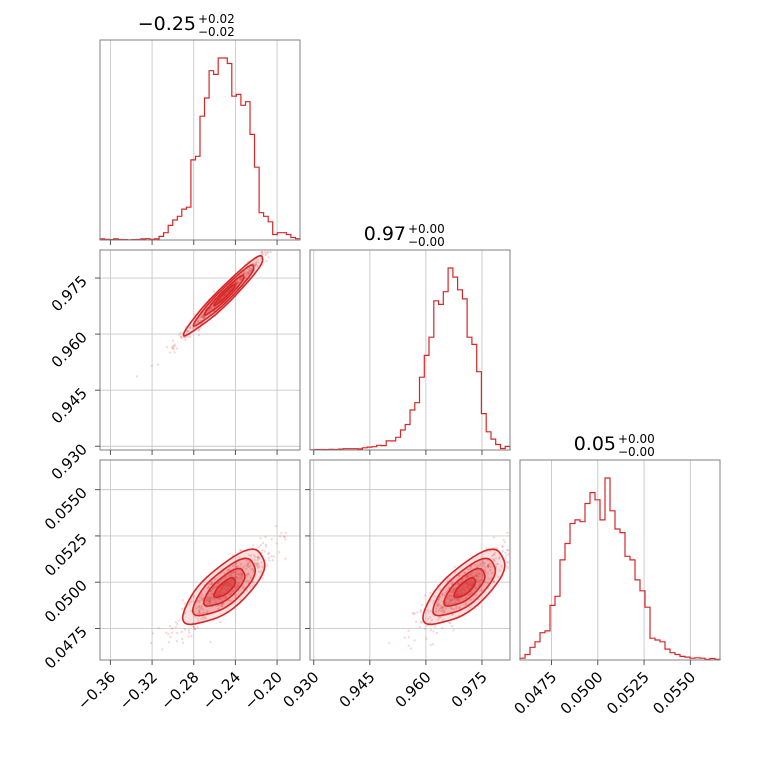 The image size is (760, 764). I want to click on ytick-label-p2-3: 0.0550, so click(66, 509).